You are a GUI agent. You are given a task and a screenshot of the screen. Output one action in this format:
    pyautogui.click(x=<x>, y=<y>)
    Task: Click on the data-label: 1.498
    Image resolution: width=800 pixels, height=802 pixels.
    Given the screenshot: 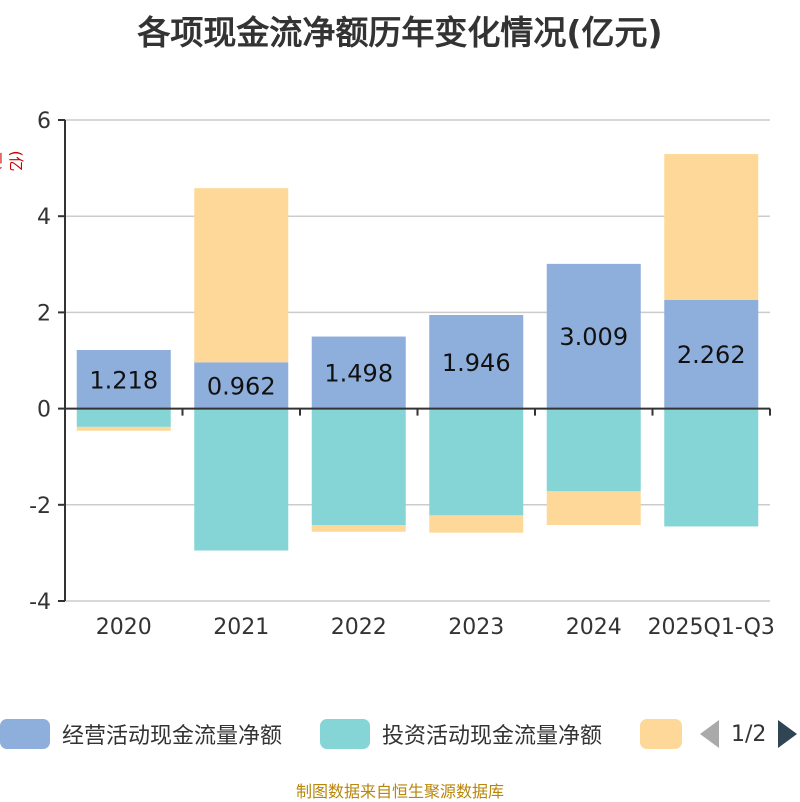 What is the action you would take?
    pyautogui.click(x=358, y=374)
    